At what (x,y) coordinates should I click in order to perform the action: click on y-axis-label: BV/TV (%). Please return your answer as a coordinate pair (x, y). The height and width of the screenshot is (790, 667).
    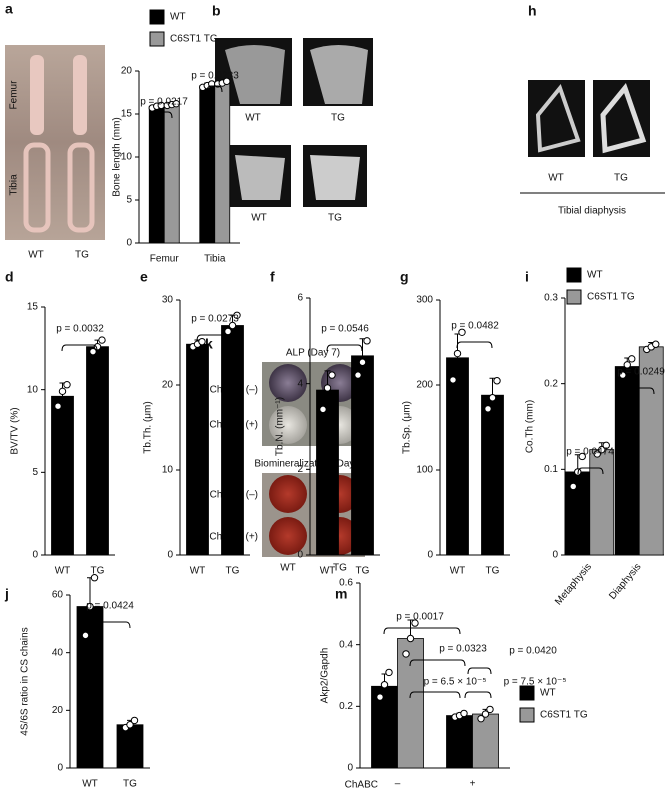
    Looking at the image, I should click on (15, 430).